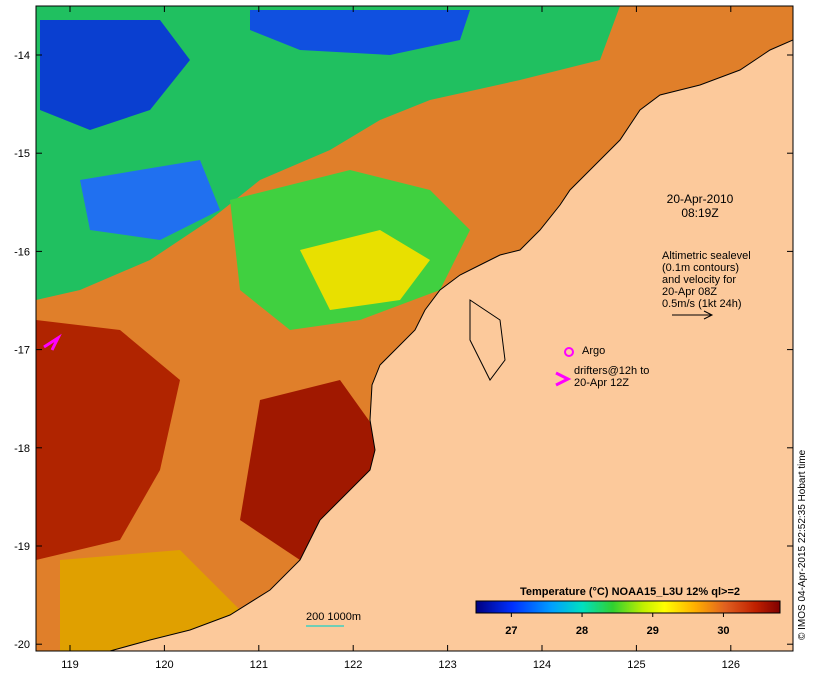 Image resolution: width=820 pixels, height=680 pixels. I want to click on lon-tick-label: 126, so click(731, 665).